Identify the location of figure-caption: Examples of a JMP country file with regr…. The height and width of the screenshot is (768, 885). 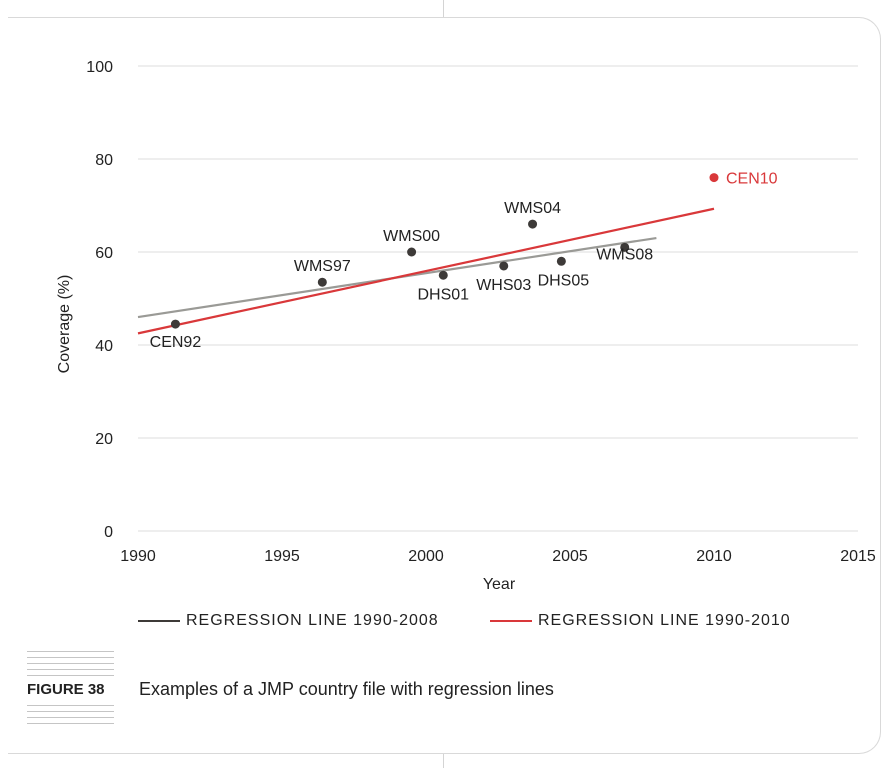
(346, 689).